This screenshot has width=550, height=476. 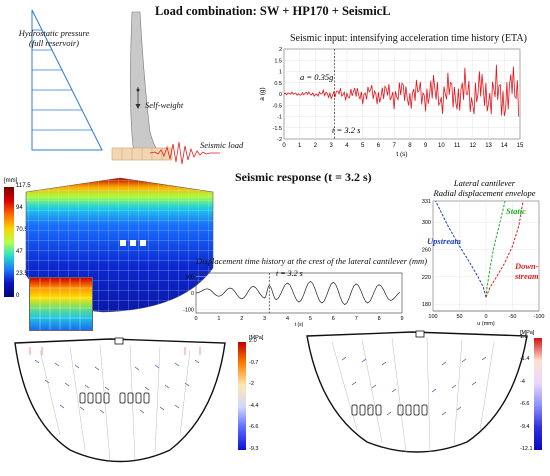 What do you see at coordinates (254, 449) in the screenshot?
I see `colorbar-tick-label: -9.3` at bounding box center [254, 449].